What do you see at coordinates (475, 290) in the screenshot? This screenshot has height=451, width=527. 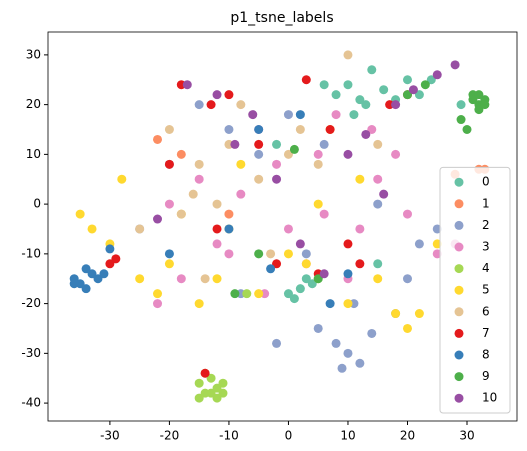 I see `legend-box` at bounding box center [475, 290].